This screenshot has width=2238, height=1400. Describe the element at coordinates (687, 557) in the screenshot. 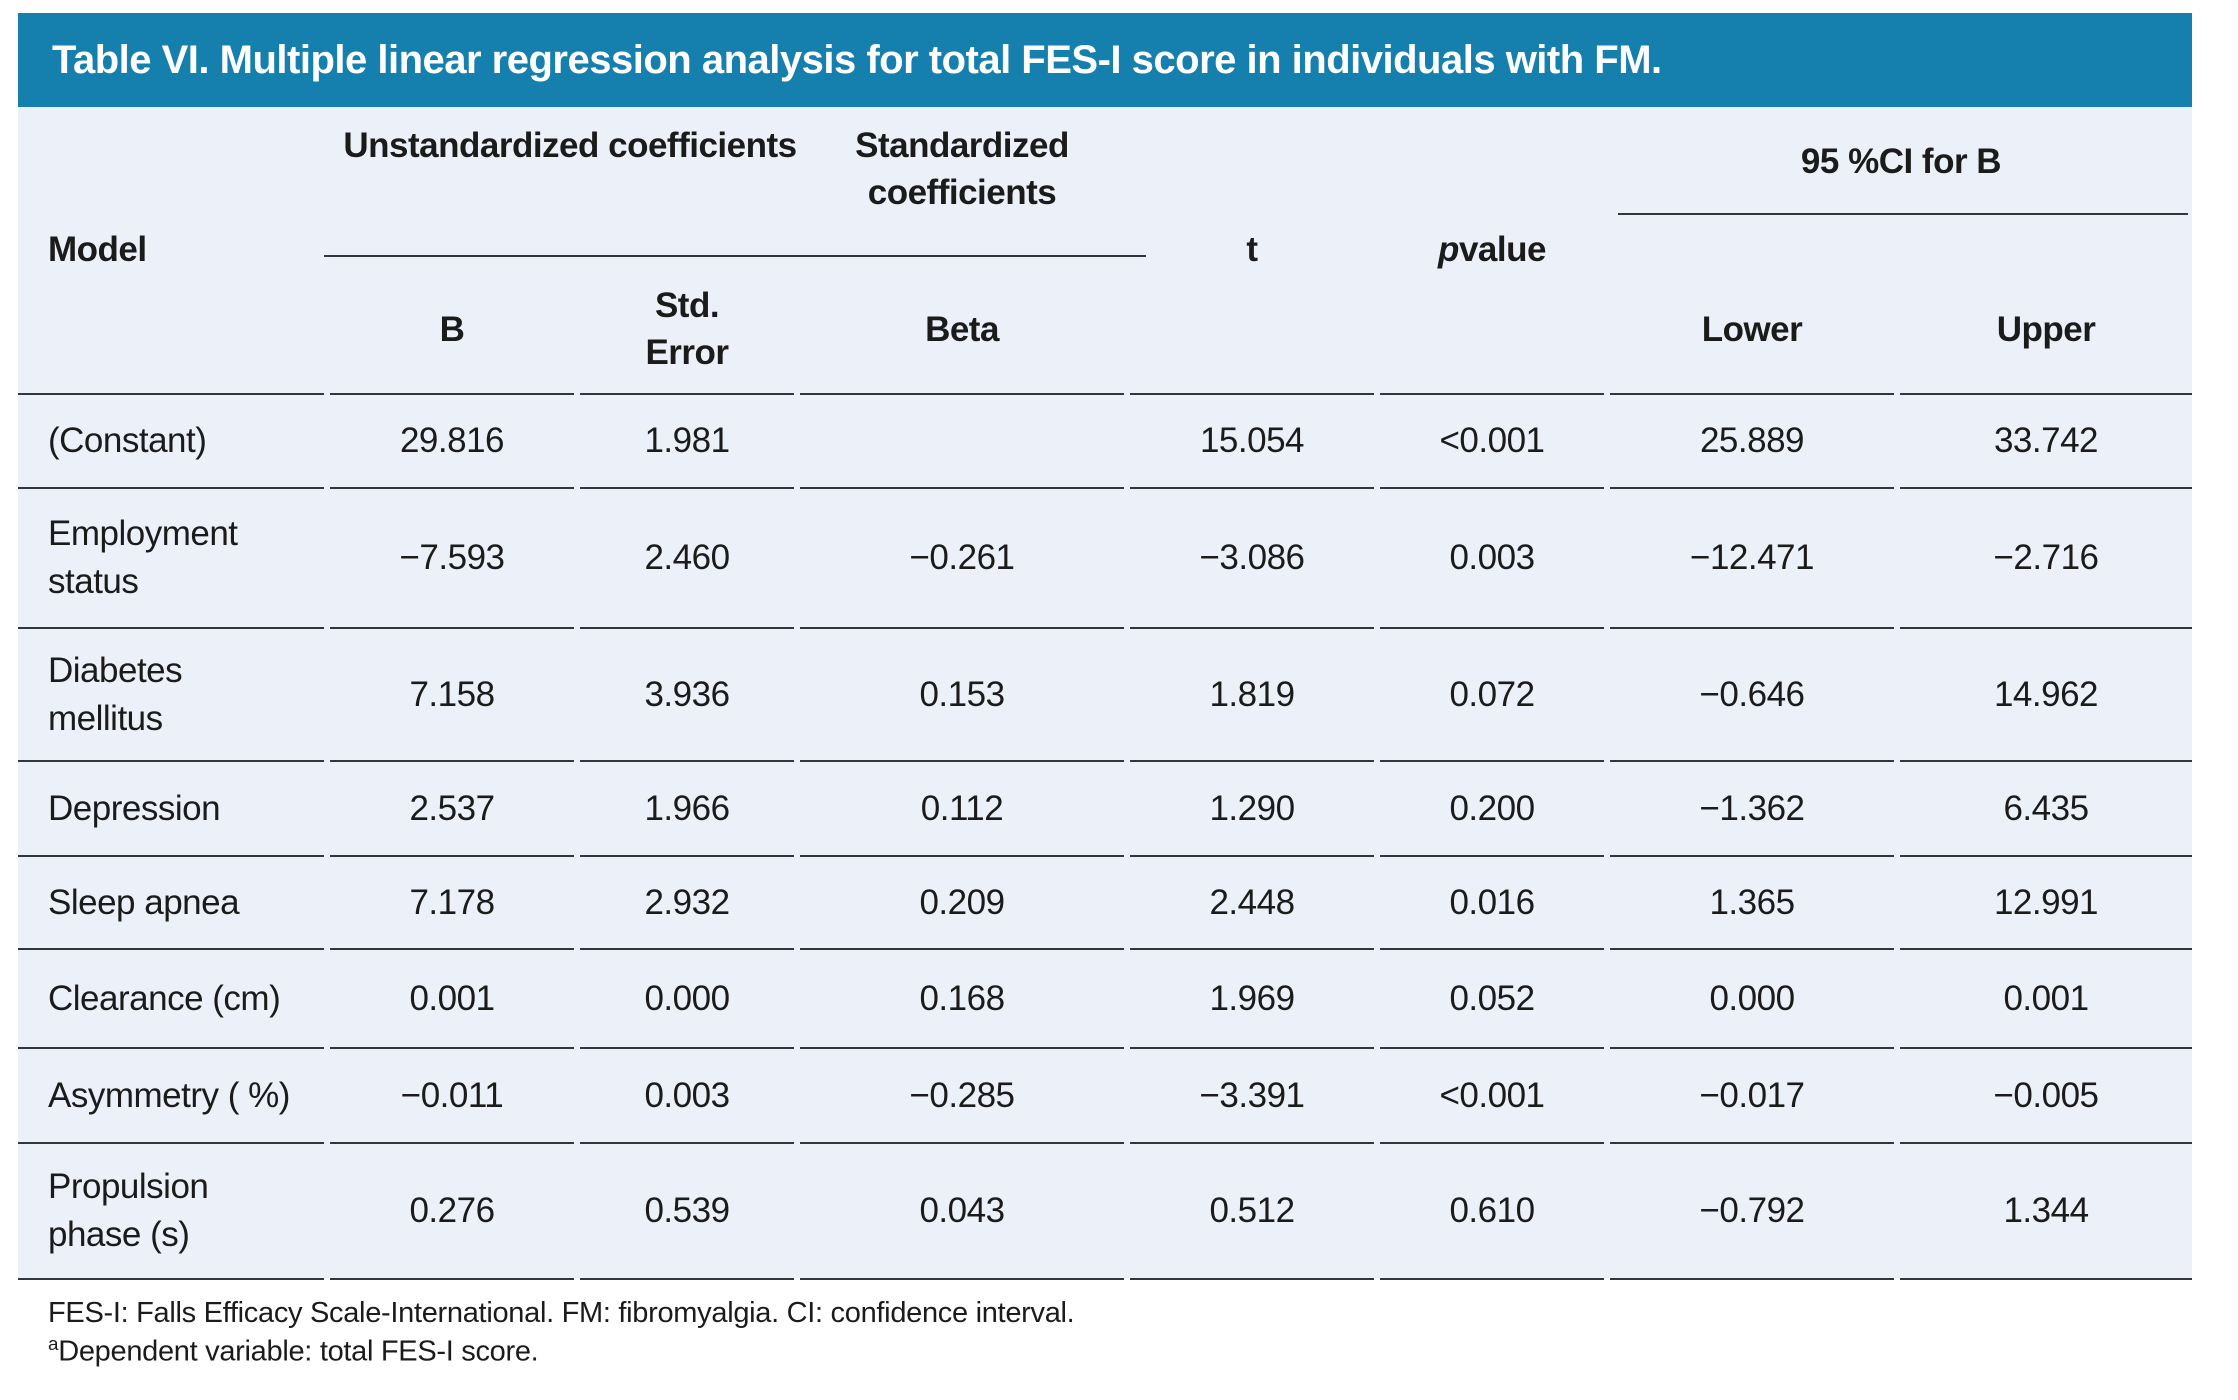

I see `cell-std_error: 2.460` at that location.